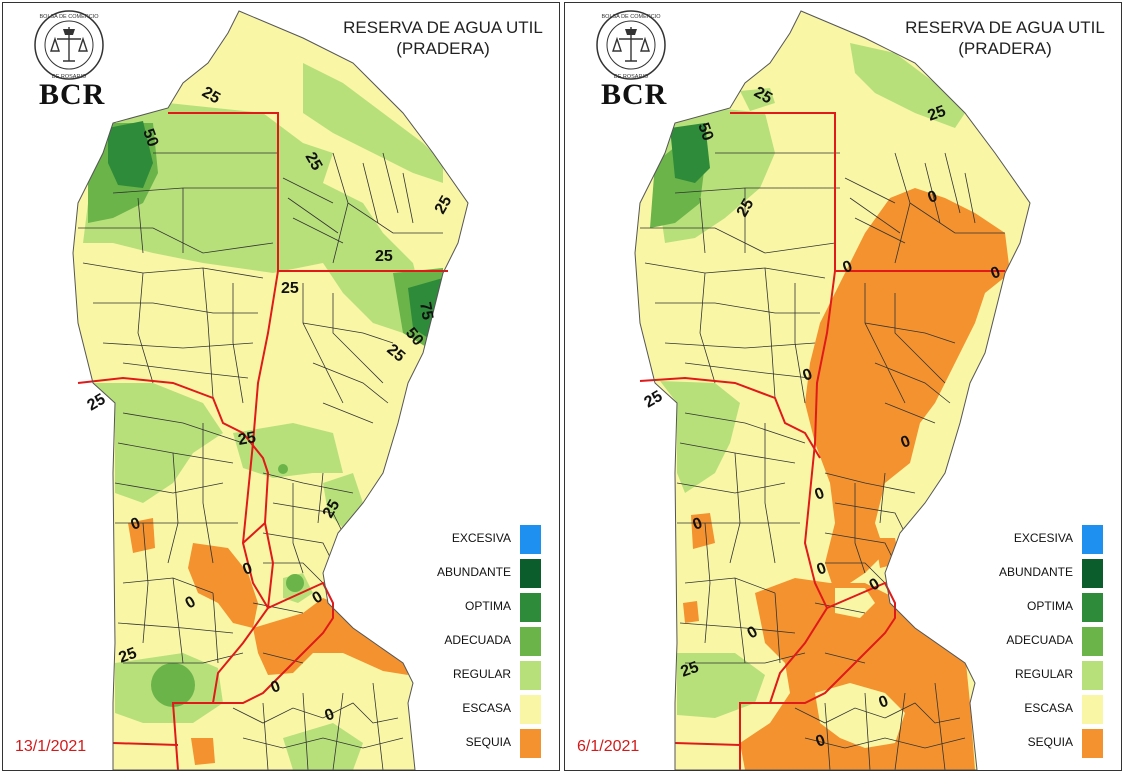 This screenshot has height=773, width=1130. What do you see at coordinates (51, 746) in the screenshot?
I see `map-date: 13/1/2021` at bounding box center [51, 746].